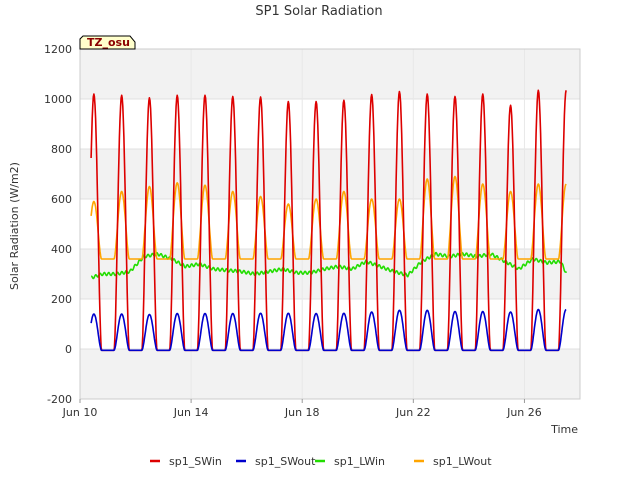  Describe the element at coordinates (61, 149) in the screenshot. I see `y-tick-label: 800` at that location.